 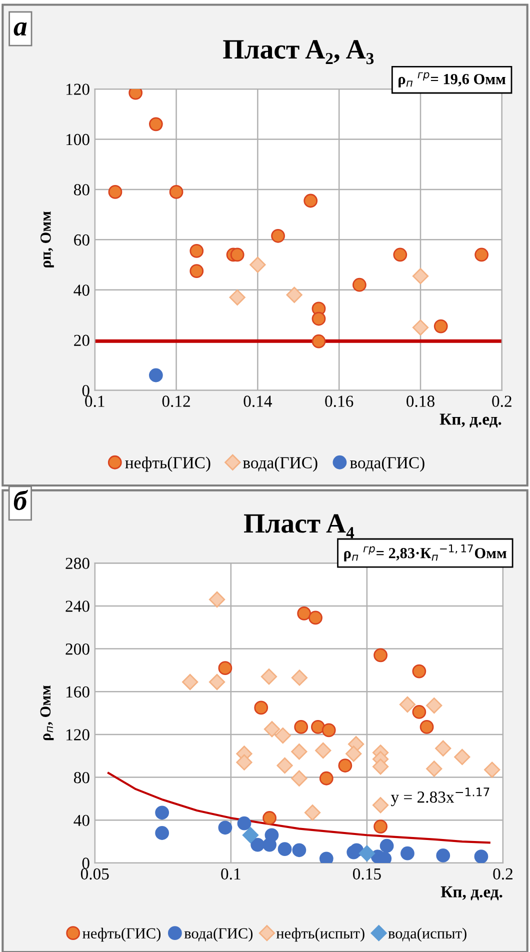 What do you see at coordinates (320, 935) in the screenshot?
I see `legend-label: нефть(испыт)` at bounding box center [320, 935].